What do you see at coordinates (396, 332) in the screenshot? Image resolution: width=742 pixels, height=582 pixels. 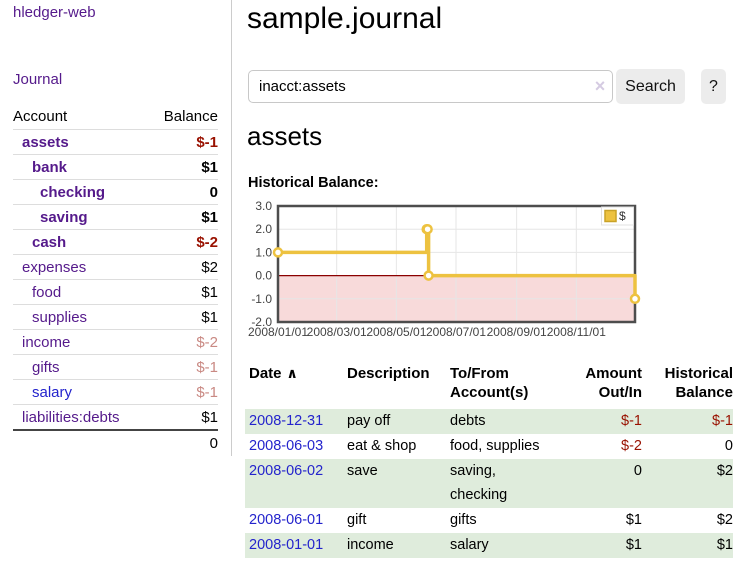 I see `x-tick-label: 2008/05/01` at bounding box center [396, 332].